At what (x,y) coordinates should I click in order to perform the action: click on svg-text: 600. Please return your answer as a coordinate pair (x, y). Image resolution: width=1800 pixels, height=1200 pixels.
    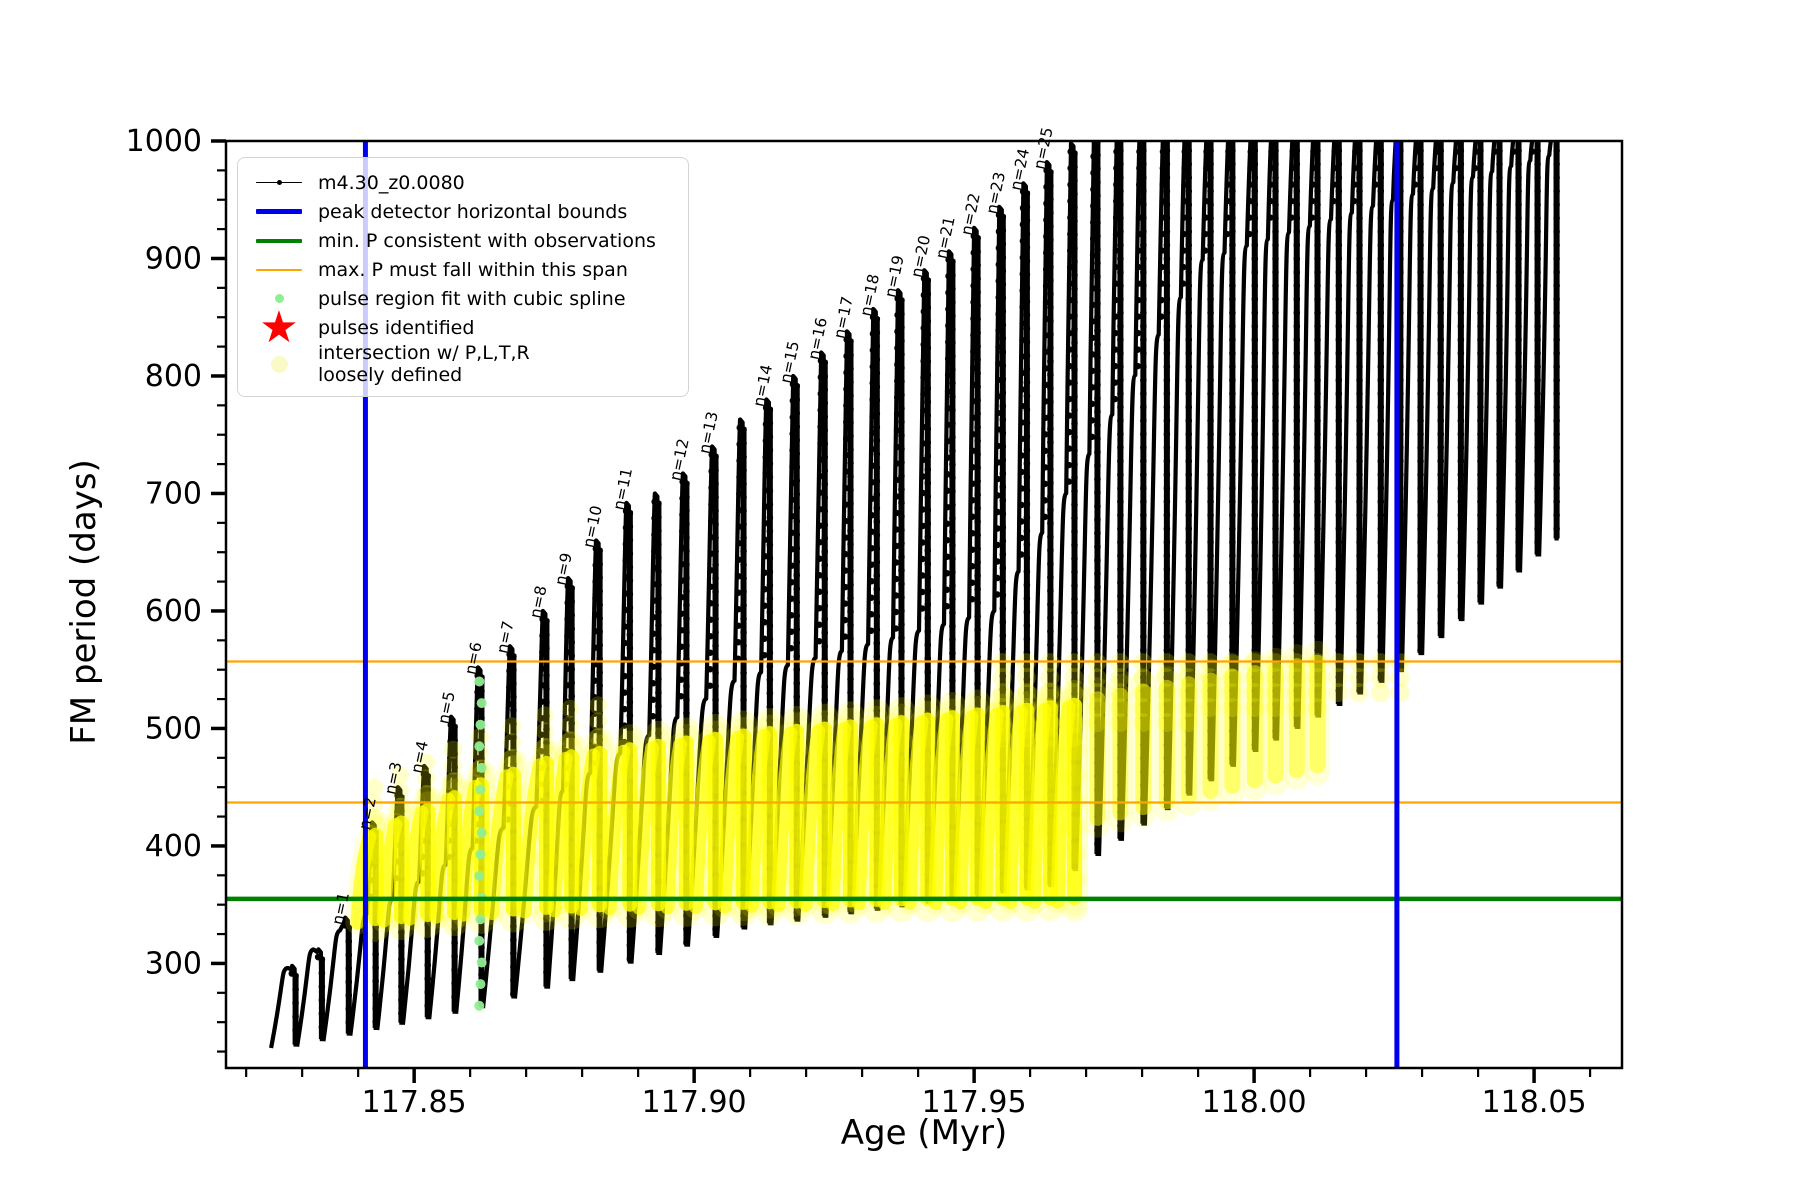
    Looking at the image, I should click on (173, 611).